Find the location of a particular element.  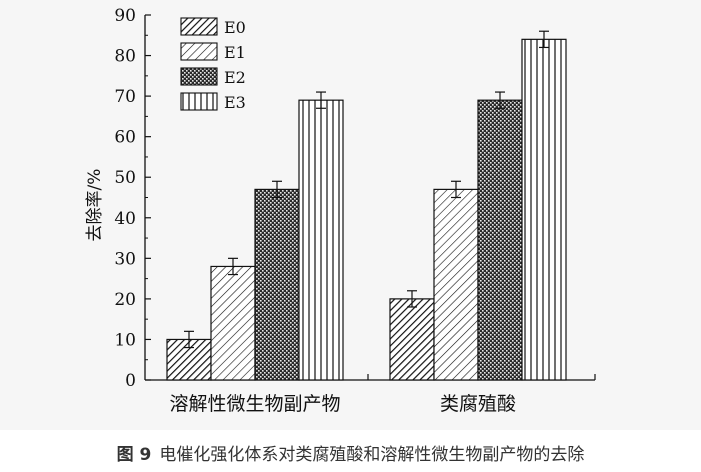

legend-label-e1: E1 is located at coordinates (235, 52).